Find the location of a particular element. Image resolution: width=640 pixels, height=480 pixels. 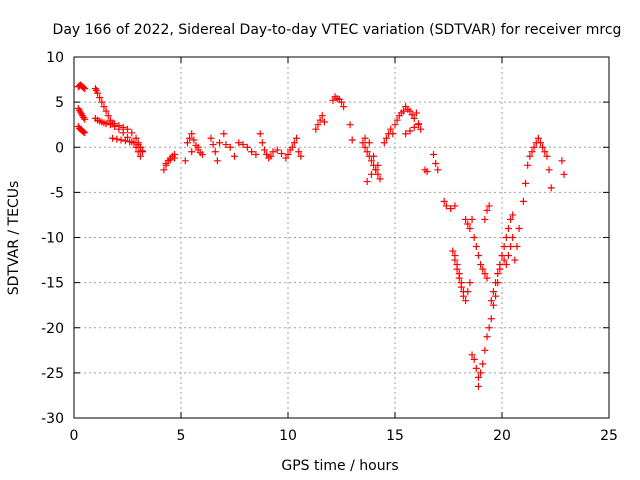

y-tick-label: -5 is located at coordinates (57, 193).